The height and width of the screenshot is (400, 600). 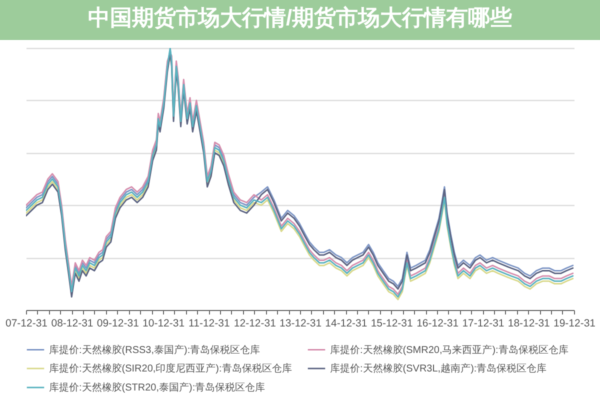 What do you see at coordinates (346, 324) in the screenshot?
I see `x-tick-label: 14-12-31` at bounding box center [346, 324].